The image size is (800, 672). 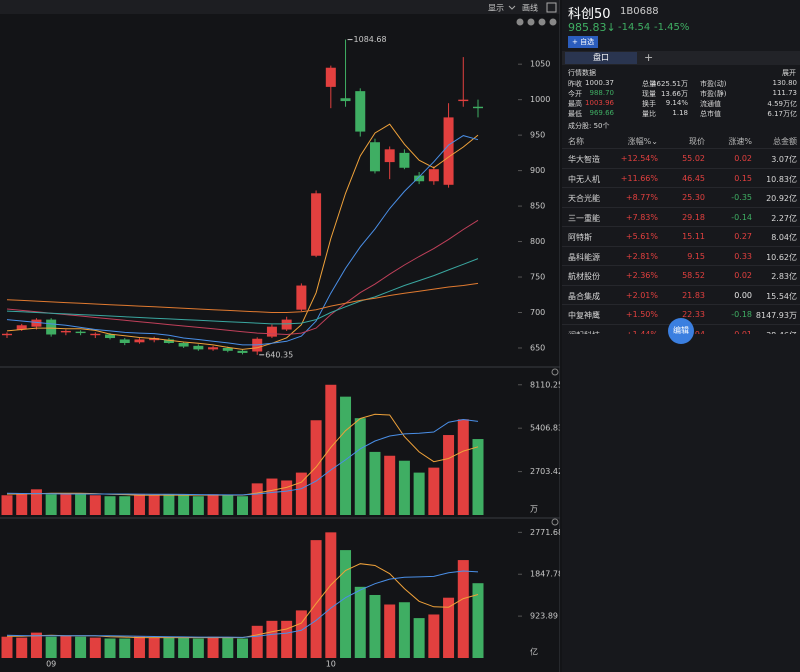 What do you see at coordinates (580, 237) in the screenshot?
I see `cell: 阿特斯` at bounding box center [580, 237].